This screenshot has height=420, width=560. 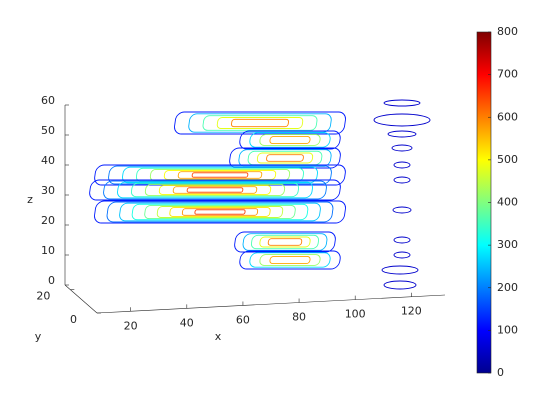 What do you see at coordinates (507, 244) in the screenshot?
I see `colorbar-tick-label: 300` at bounding box center [507, 244].